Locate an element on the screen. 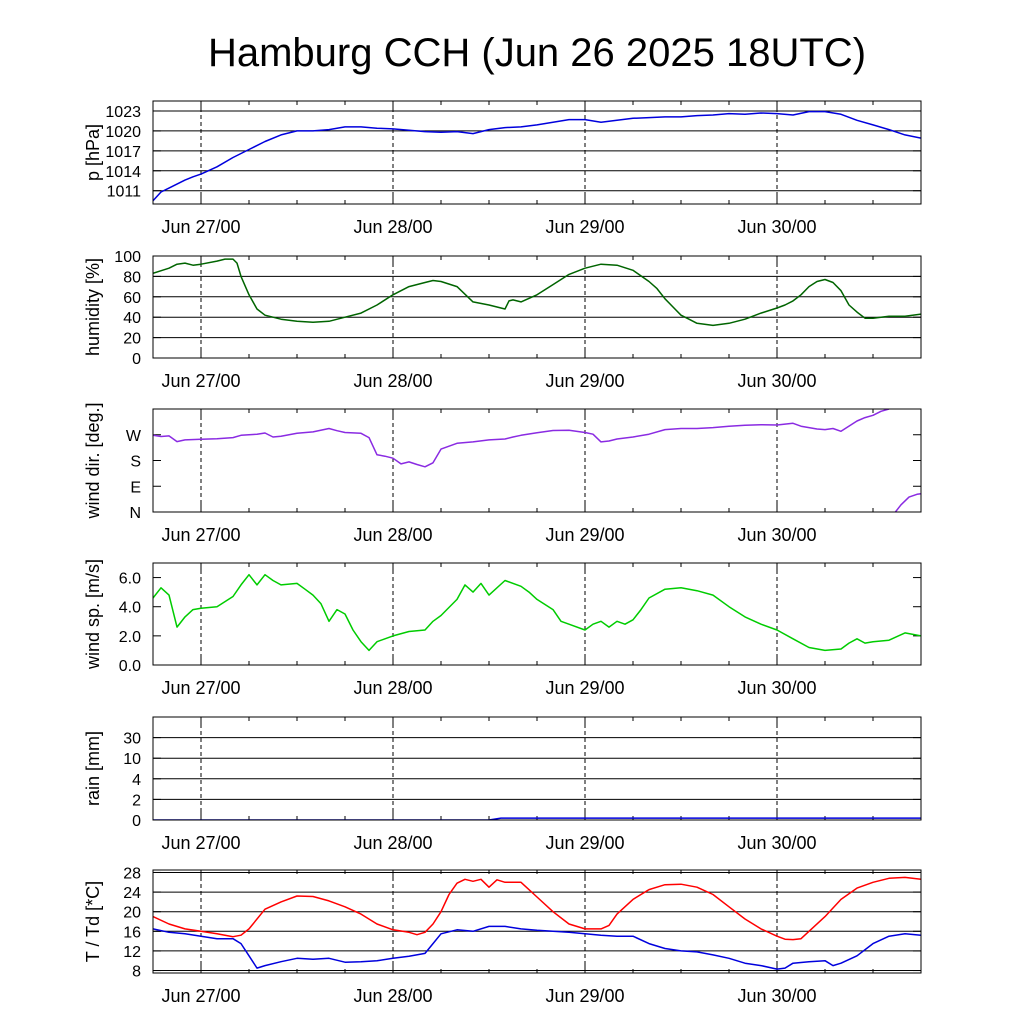 Image resolution: width=1024 pixels, height=1024 pixels. wind_speed-y-tick-label: 0.0 is located at coordinates (130, 666).